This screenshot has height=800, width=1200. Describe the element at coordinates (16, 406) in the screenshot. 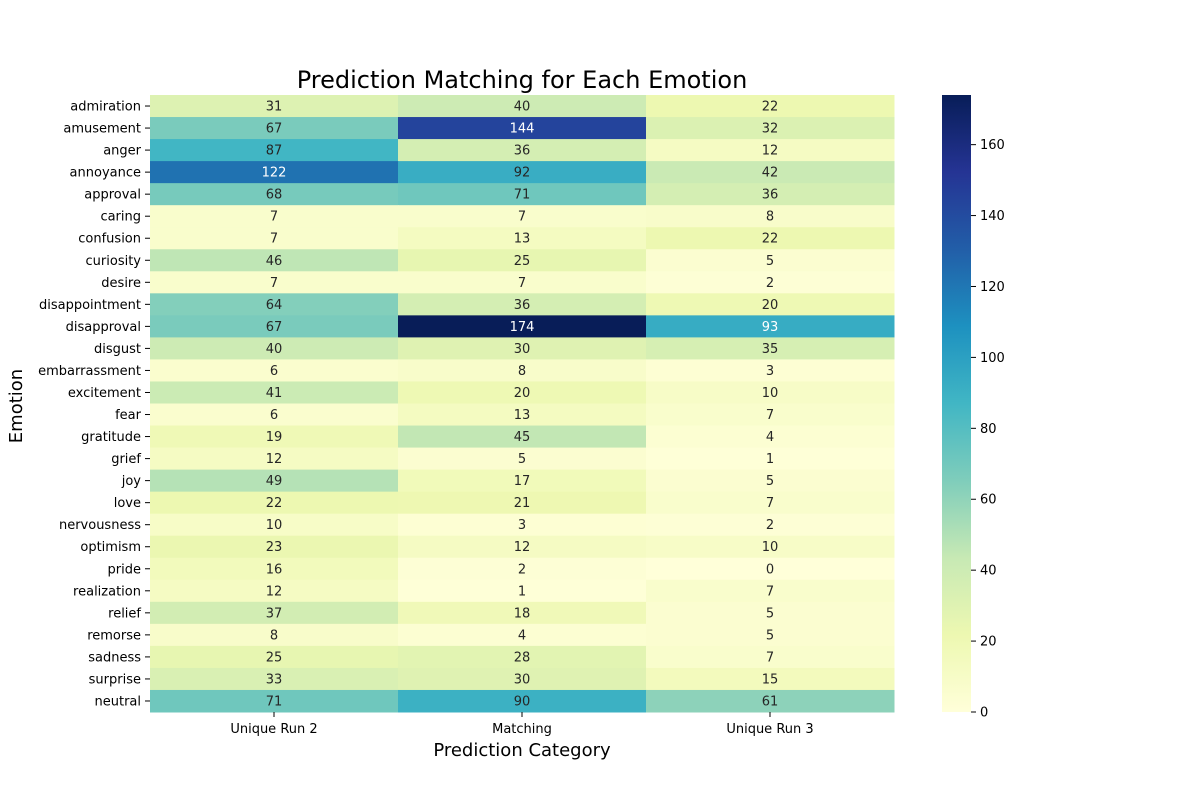

I see `y-axis-label: Emotion` at that location.